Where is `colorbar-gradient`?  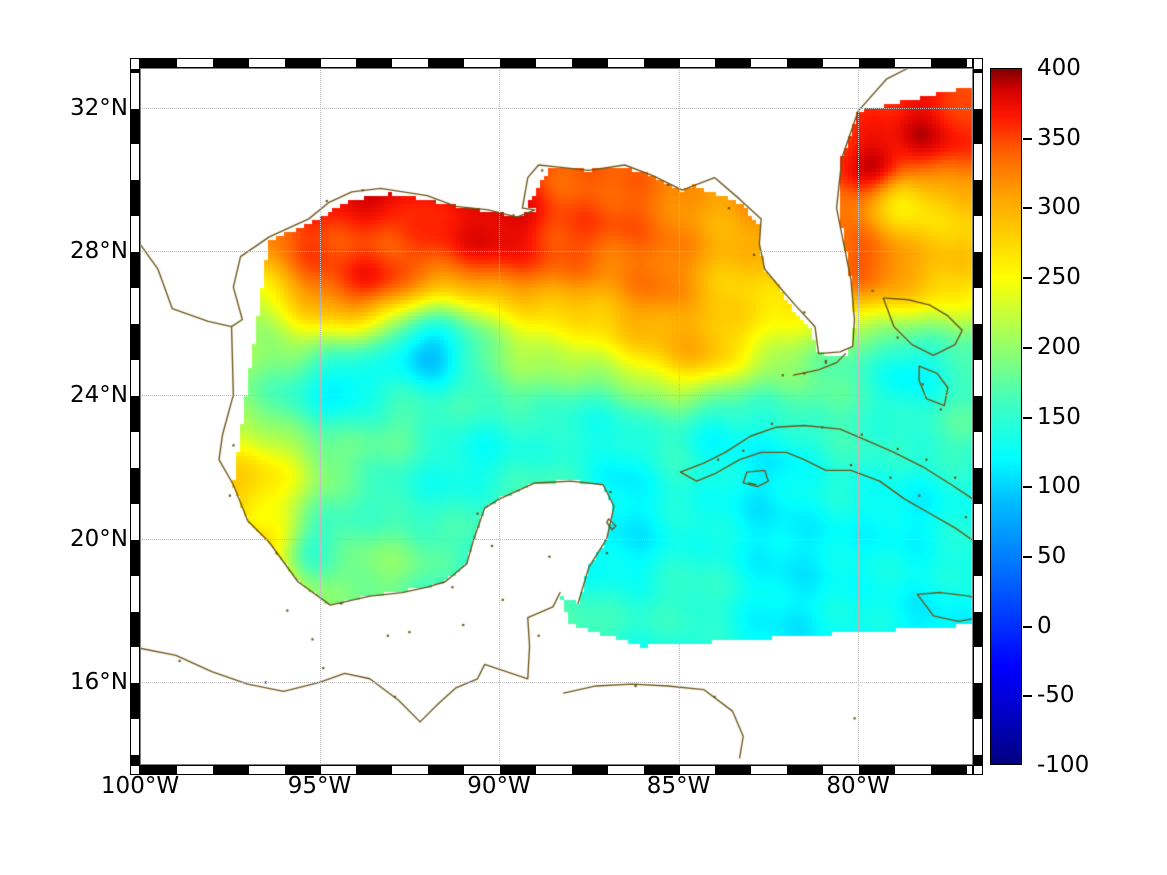
colorbar-gradient is located at coordinates (1006, 416).